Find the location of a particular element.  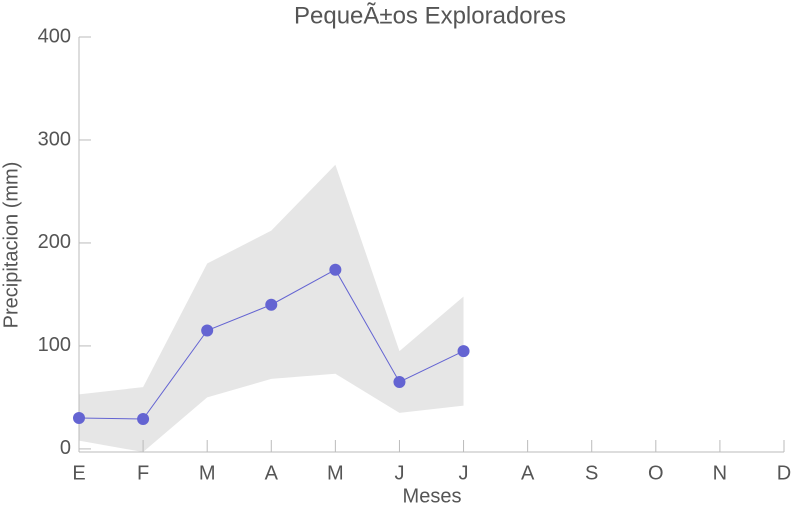

y-tick-label: 400 is located at coordinates (54, 36).